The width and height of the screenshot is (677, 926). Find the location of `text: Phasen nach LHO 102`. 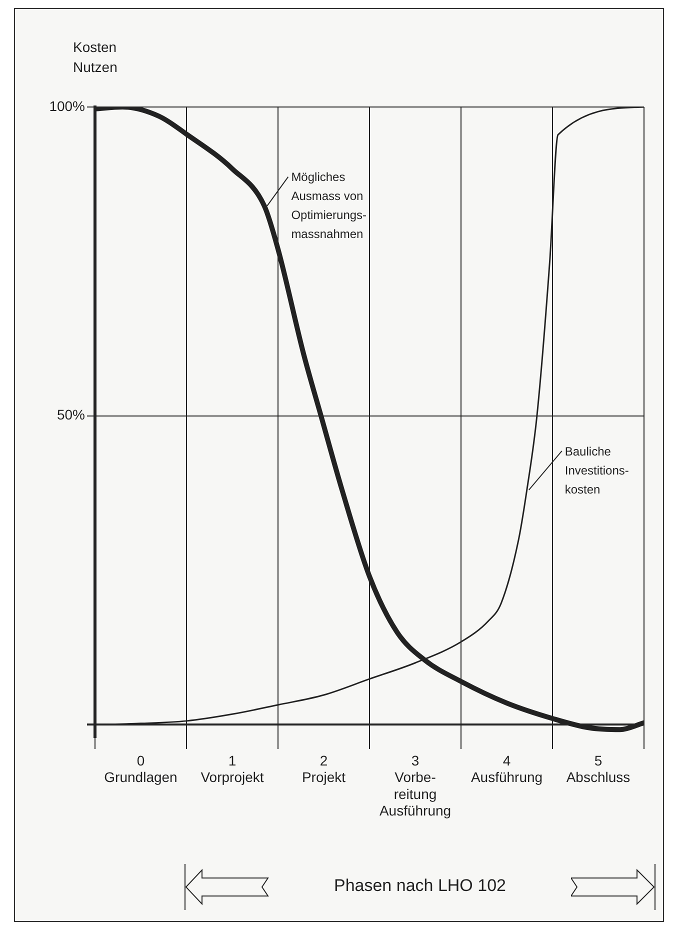

text: Phasen nach LHO 102 is located at coordinates (419, 886).